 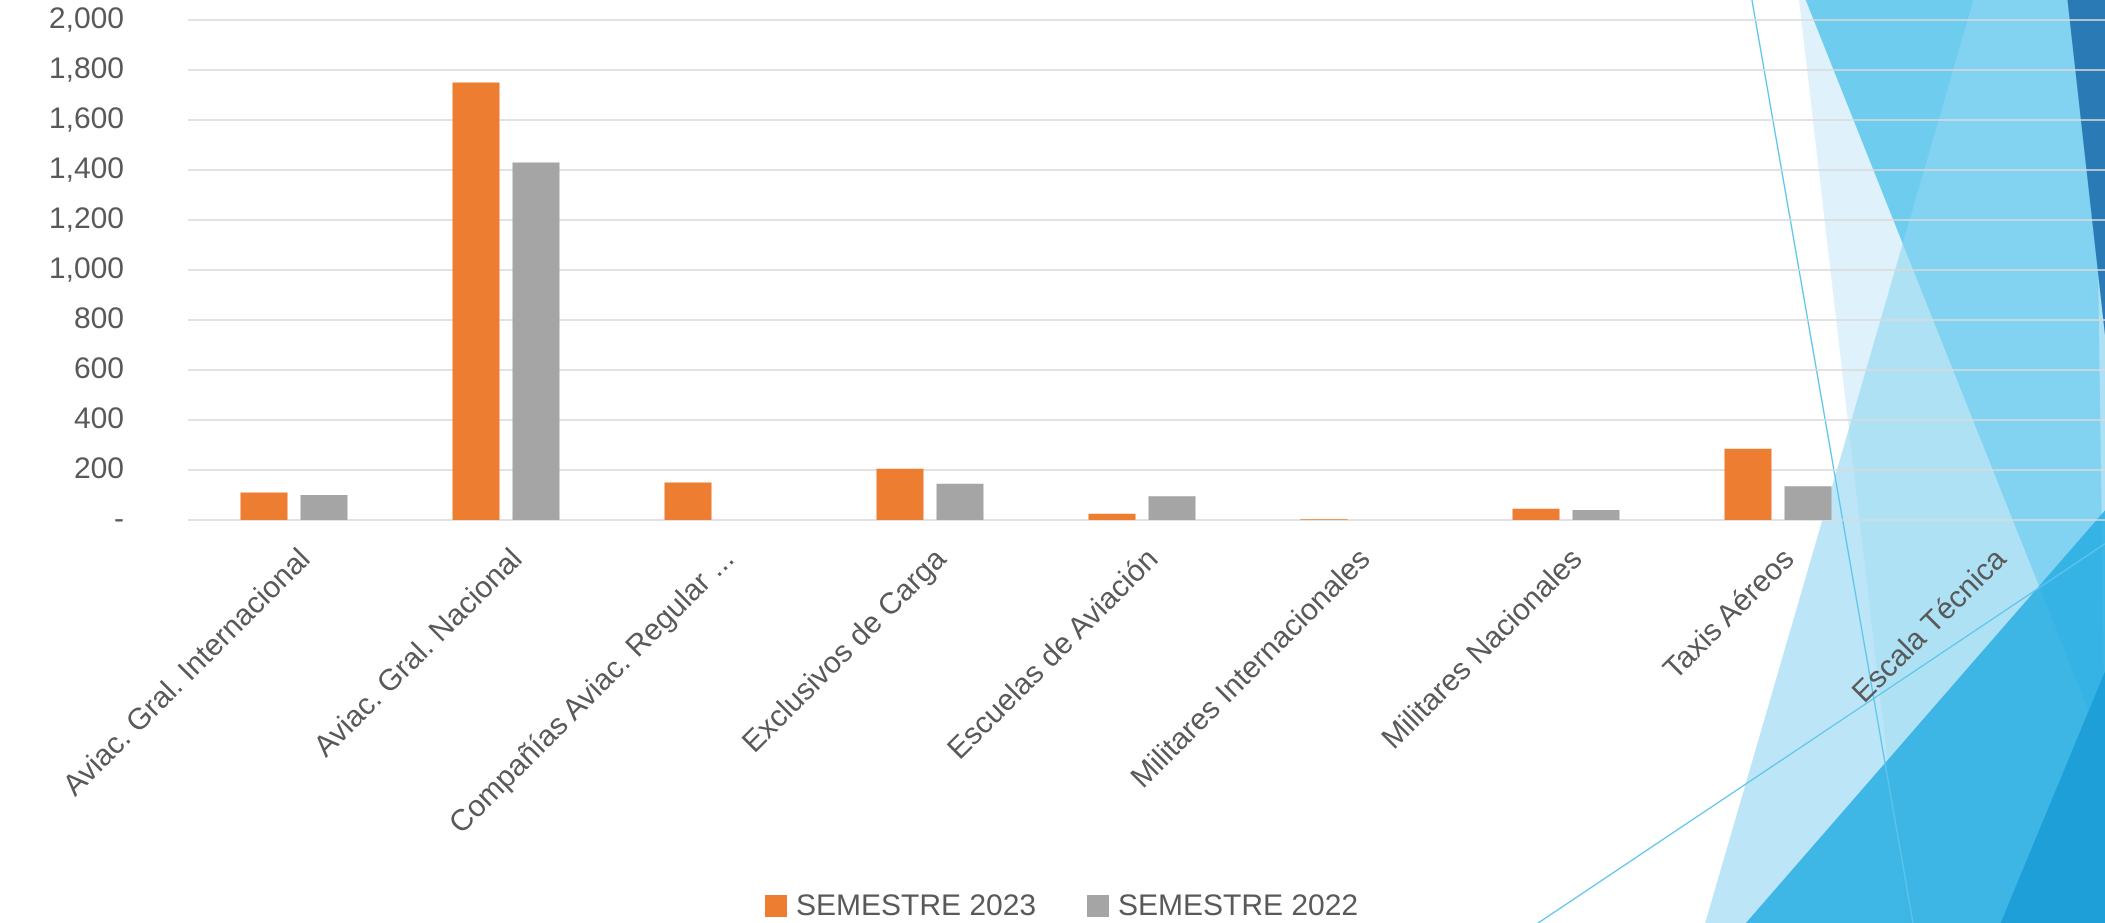 What do you see at coordinates (418, 652) in the screenshot?
I see `x-tick-label: Aviac. Gral. Nacional` at bounding box center [418, 652].